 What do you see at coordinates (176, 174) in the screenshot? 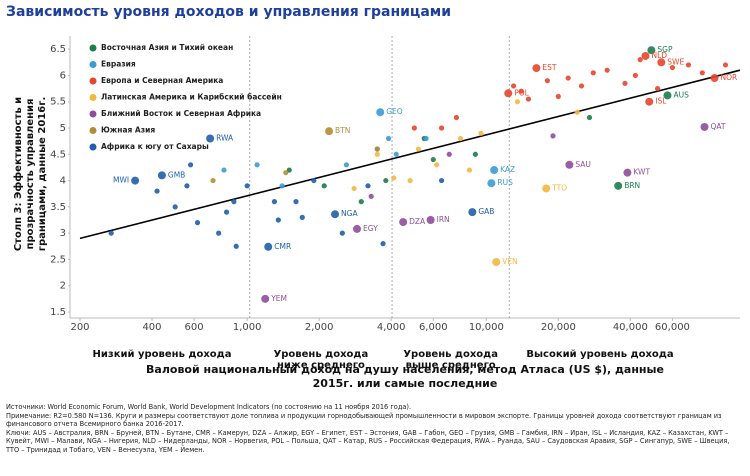
I see `point-label: GMB` at bounding box center [176, 174].